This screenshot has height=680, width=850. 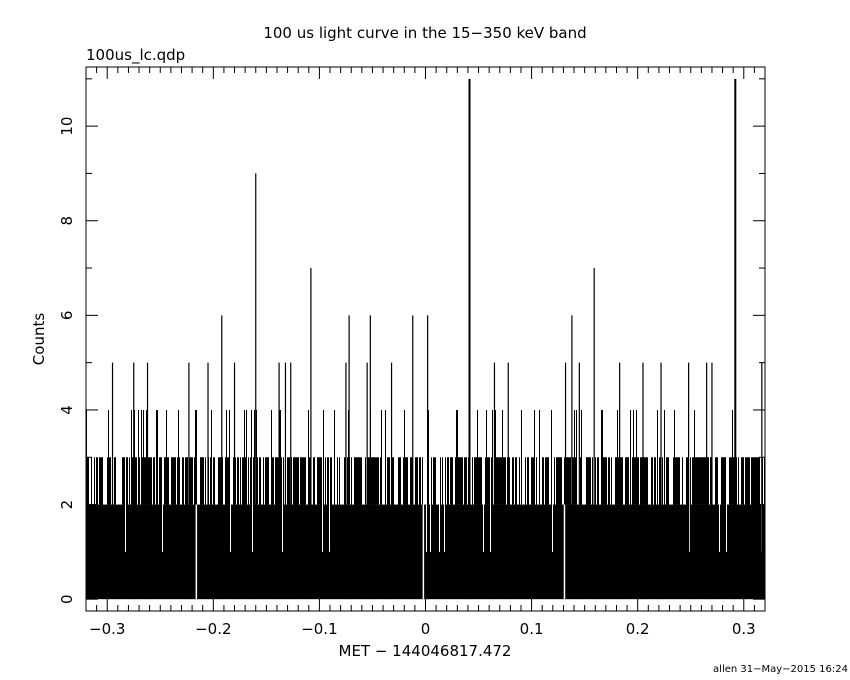 I want to click on y-tick-label: 10, so click(x=67, y=126).